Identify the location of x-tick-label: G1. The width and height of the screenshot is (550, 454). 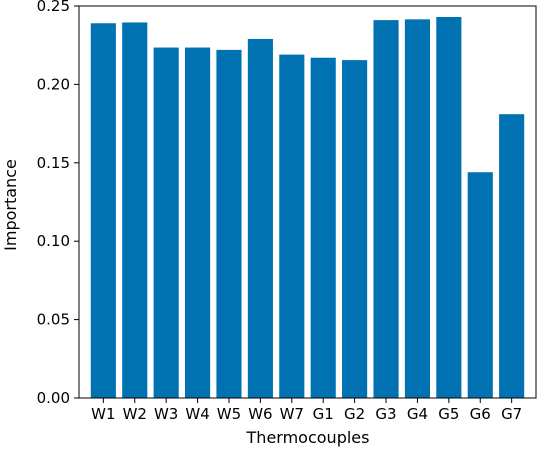
(323, 414).